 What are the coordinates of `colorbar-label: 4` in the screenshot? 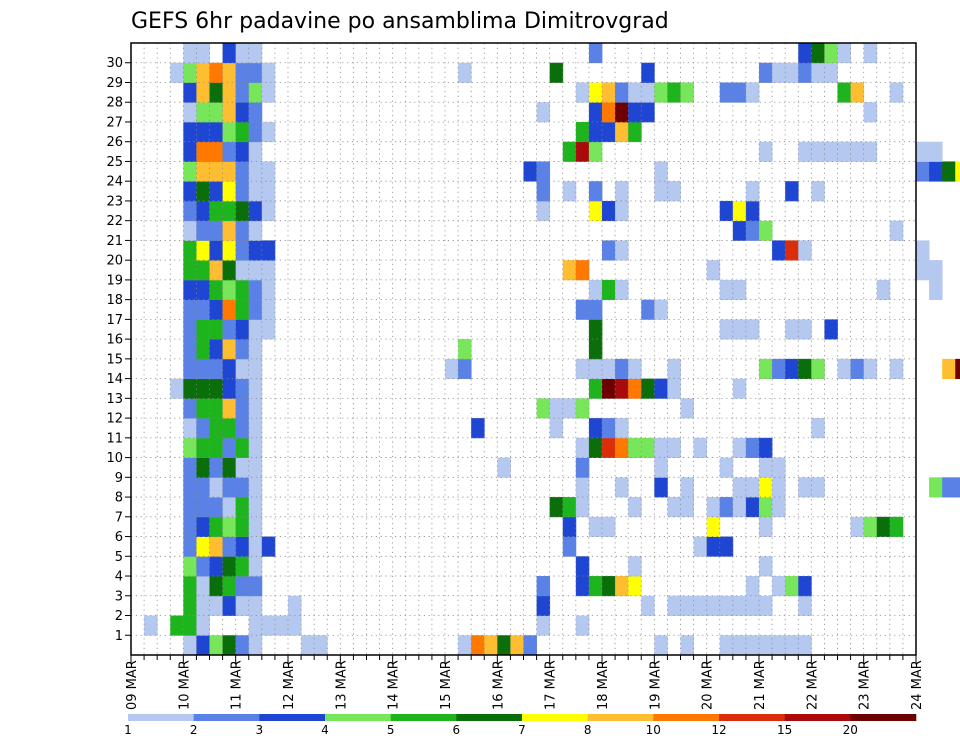 It's located at (325, 730).